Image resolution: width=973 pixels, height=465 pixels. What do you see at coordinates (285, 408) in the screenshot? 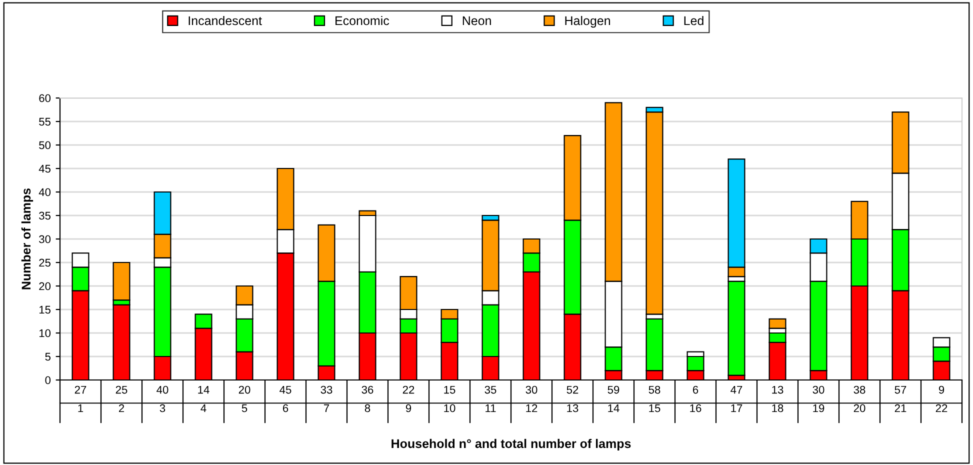
I see `x-tick-label: 6` at bounding box center [285, 408].